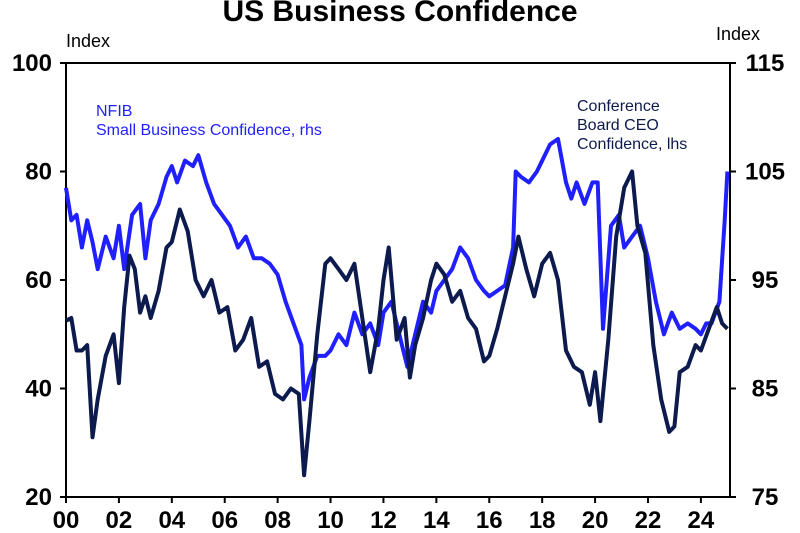  What do you see at coordinates (66, 520) in the screenshot?
I see `x-tick-label: 00` at bounding box center [66, 520].